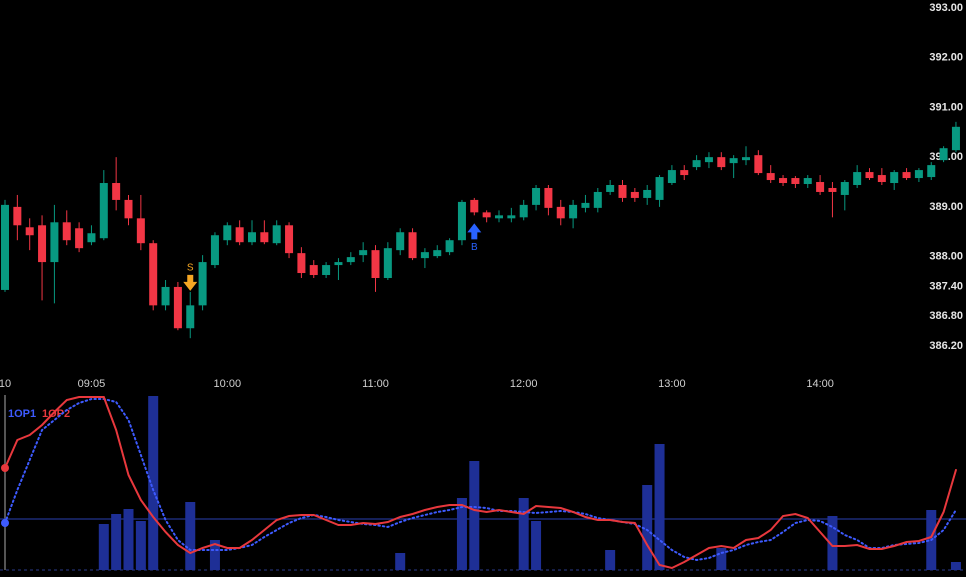 This screenshot has width=966, height=577. I want to click on x-tick-label: 11:00, so click(375, 384).